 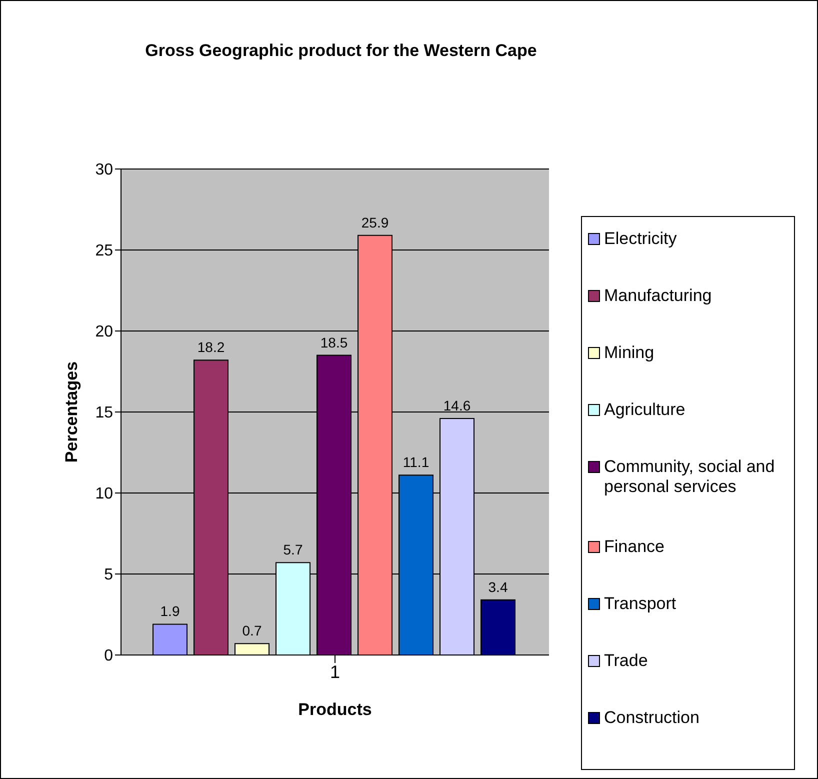 I want to click on legend-label: Agriculture, so click(x=645, y=410).